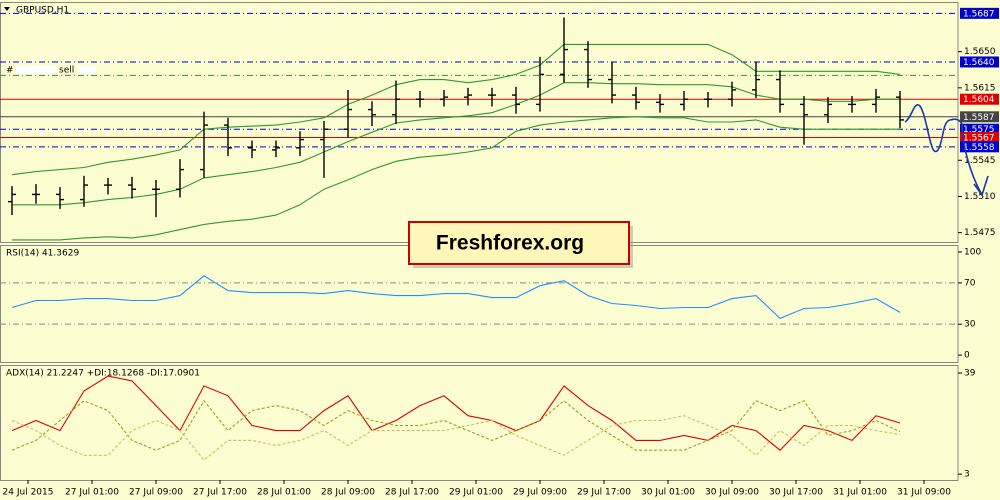 The image size is (1000, 500). What do you see at coordinates (28, 493) in the screenshot?
I see `x-tick-label: 24 Jul 2015` at bounding box center [28, 493].